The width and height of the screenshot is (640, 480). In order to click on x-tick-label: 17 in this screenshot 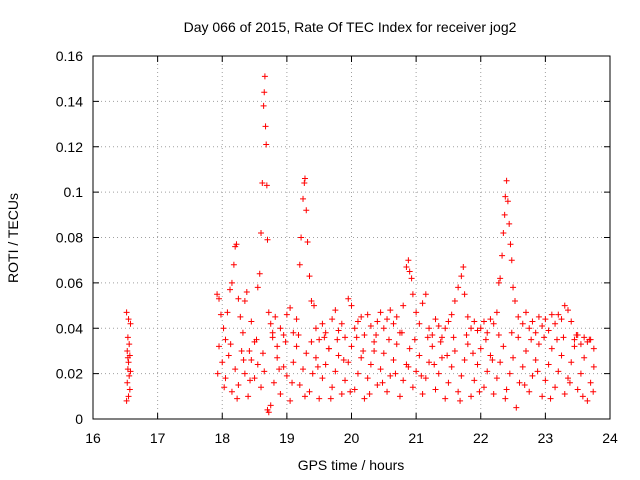, I will do `click(158, 438)`.